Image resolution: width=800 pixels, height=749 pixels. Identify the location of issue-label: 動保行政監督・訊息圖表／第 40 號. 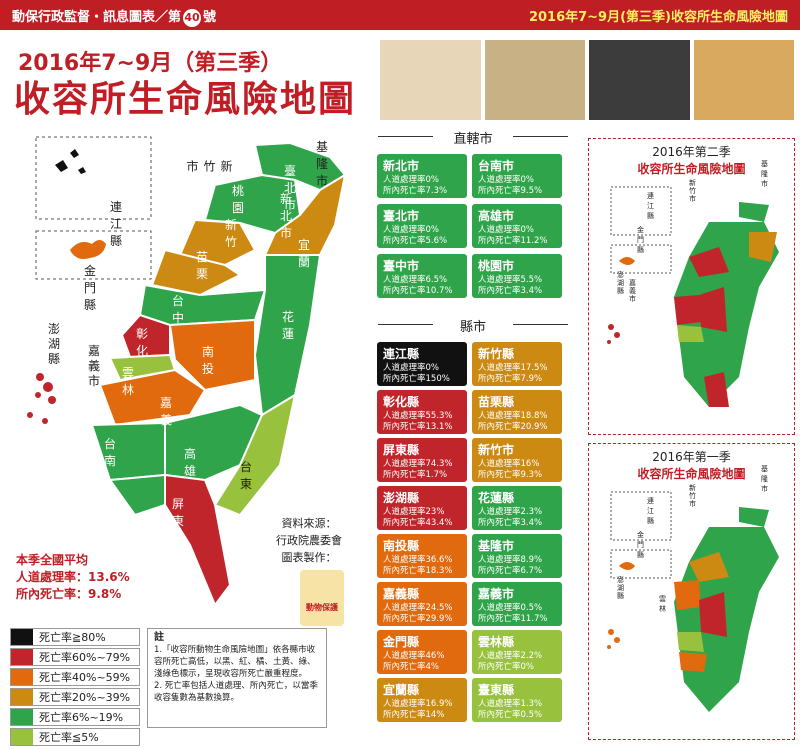
(114, 18).